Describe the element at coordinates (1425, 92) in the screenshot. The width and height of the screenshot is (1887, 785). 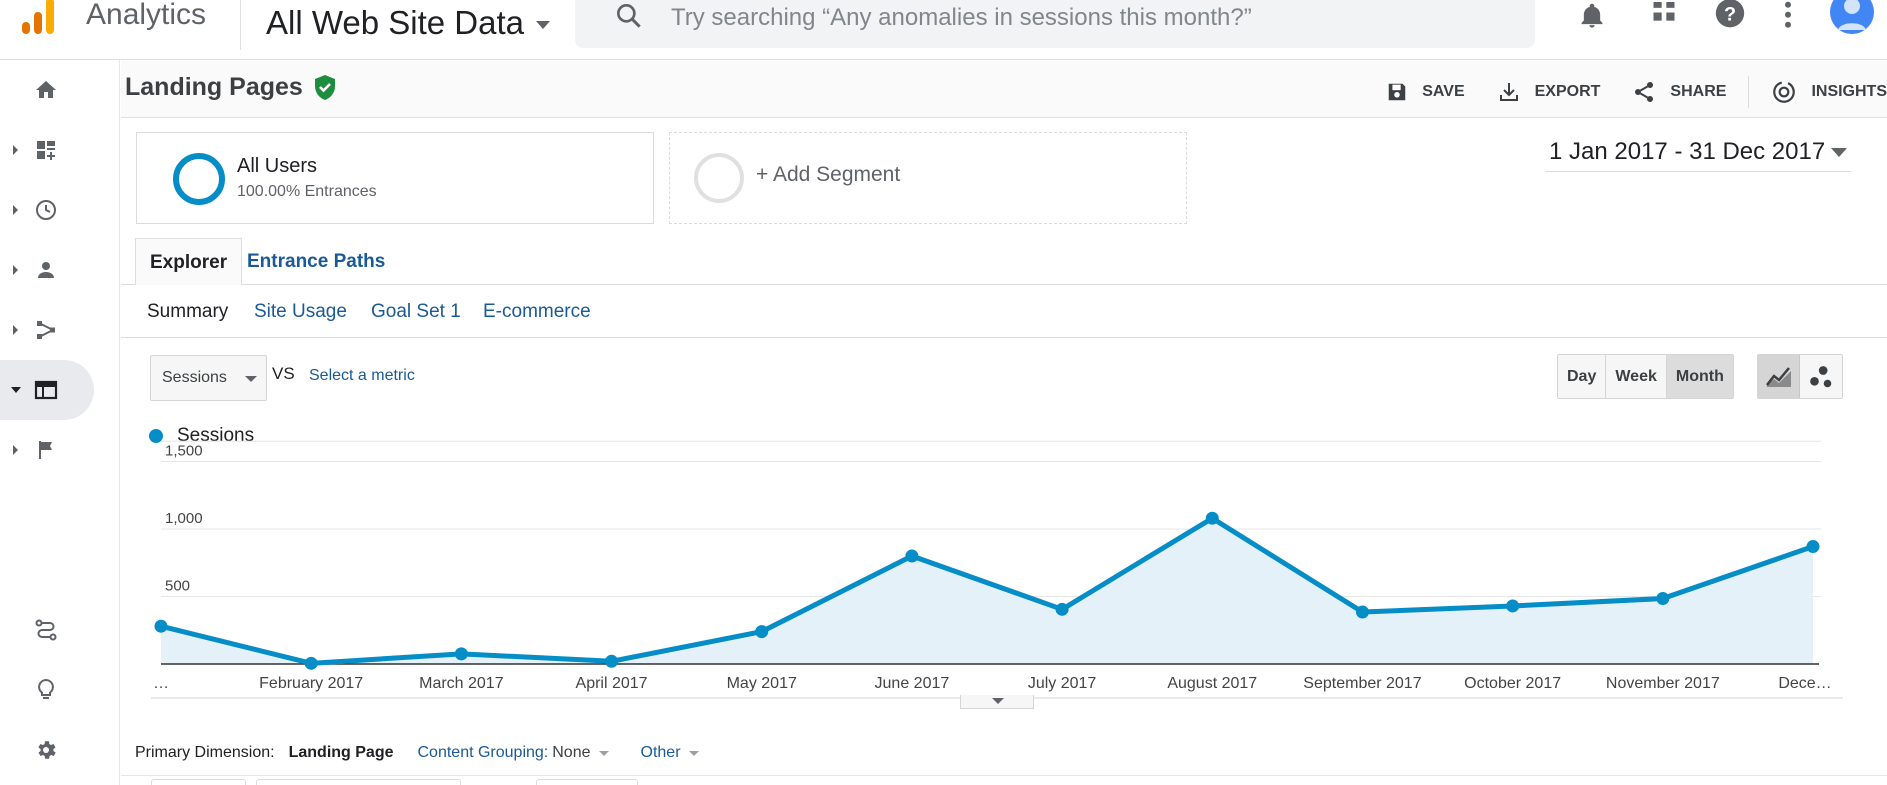
I see `save-button: SAVE` at that location.